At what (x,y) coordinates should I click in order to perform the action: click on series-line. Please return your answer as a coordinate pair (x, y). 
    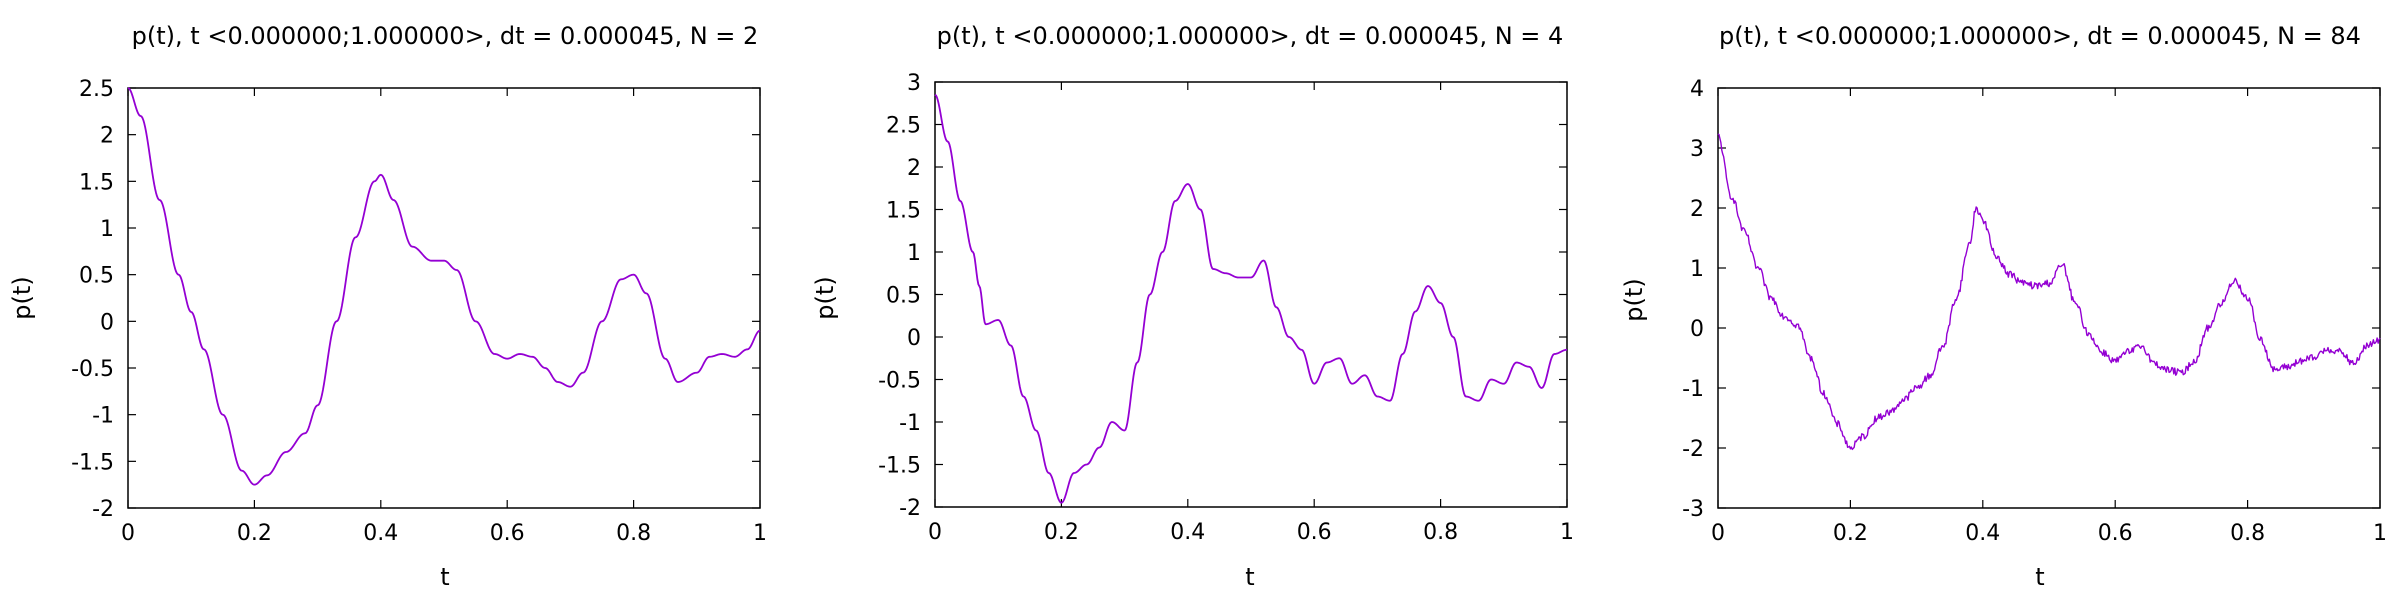
    Looking at the image, I should click on (2049, 292).